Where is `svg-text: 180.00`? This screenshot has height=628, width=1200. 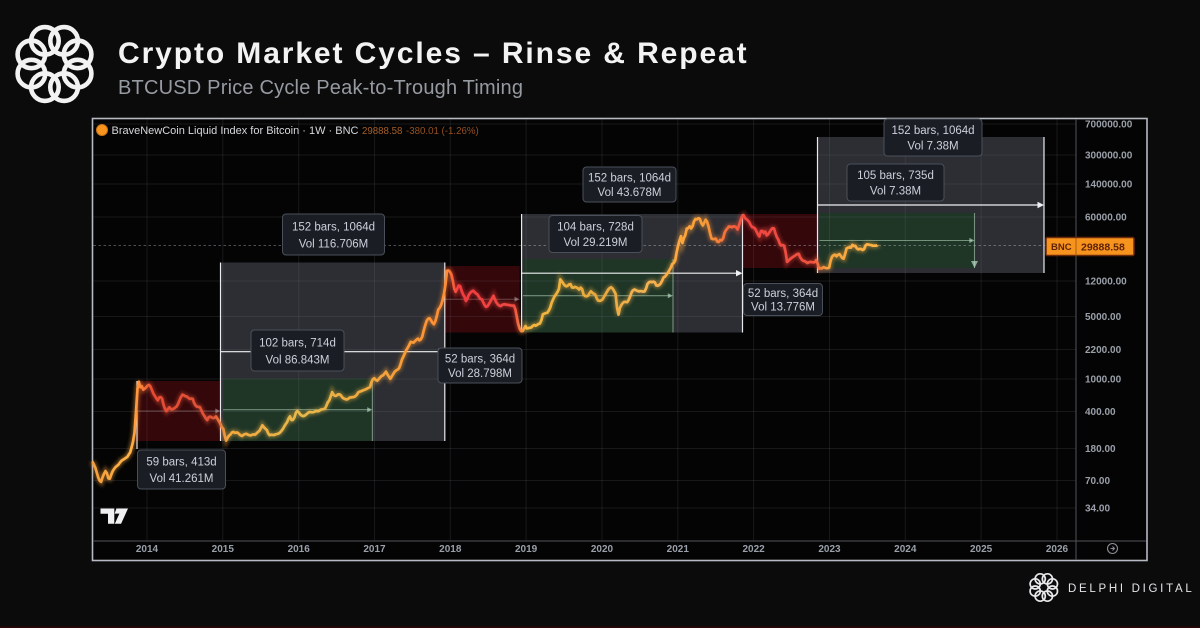 svg-text: 180.00 is located at coordinates (1100, 449).